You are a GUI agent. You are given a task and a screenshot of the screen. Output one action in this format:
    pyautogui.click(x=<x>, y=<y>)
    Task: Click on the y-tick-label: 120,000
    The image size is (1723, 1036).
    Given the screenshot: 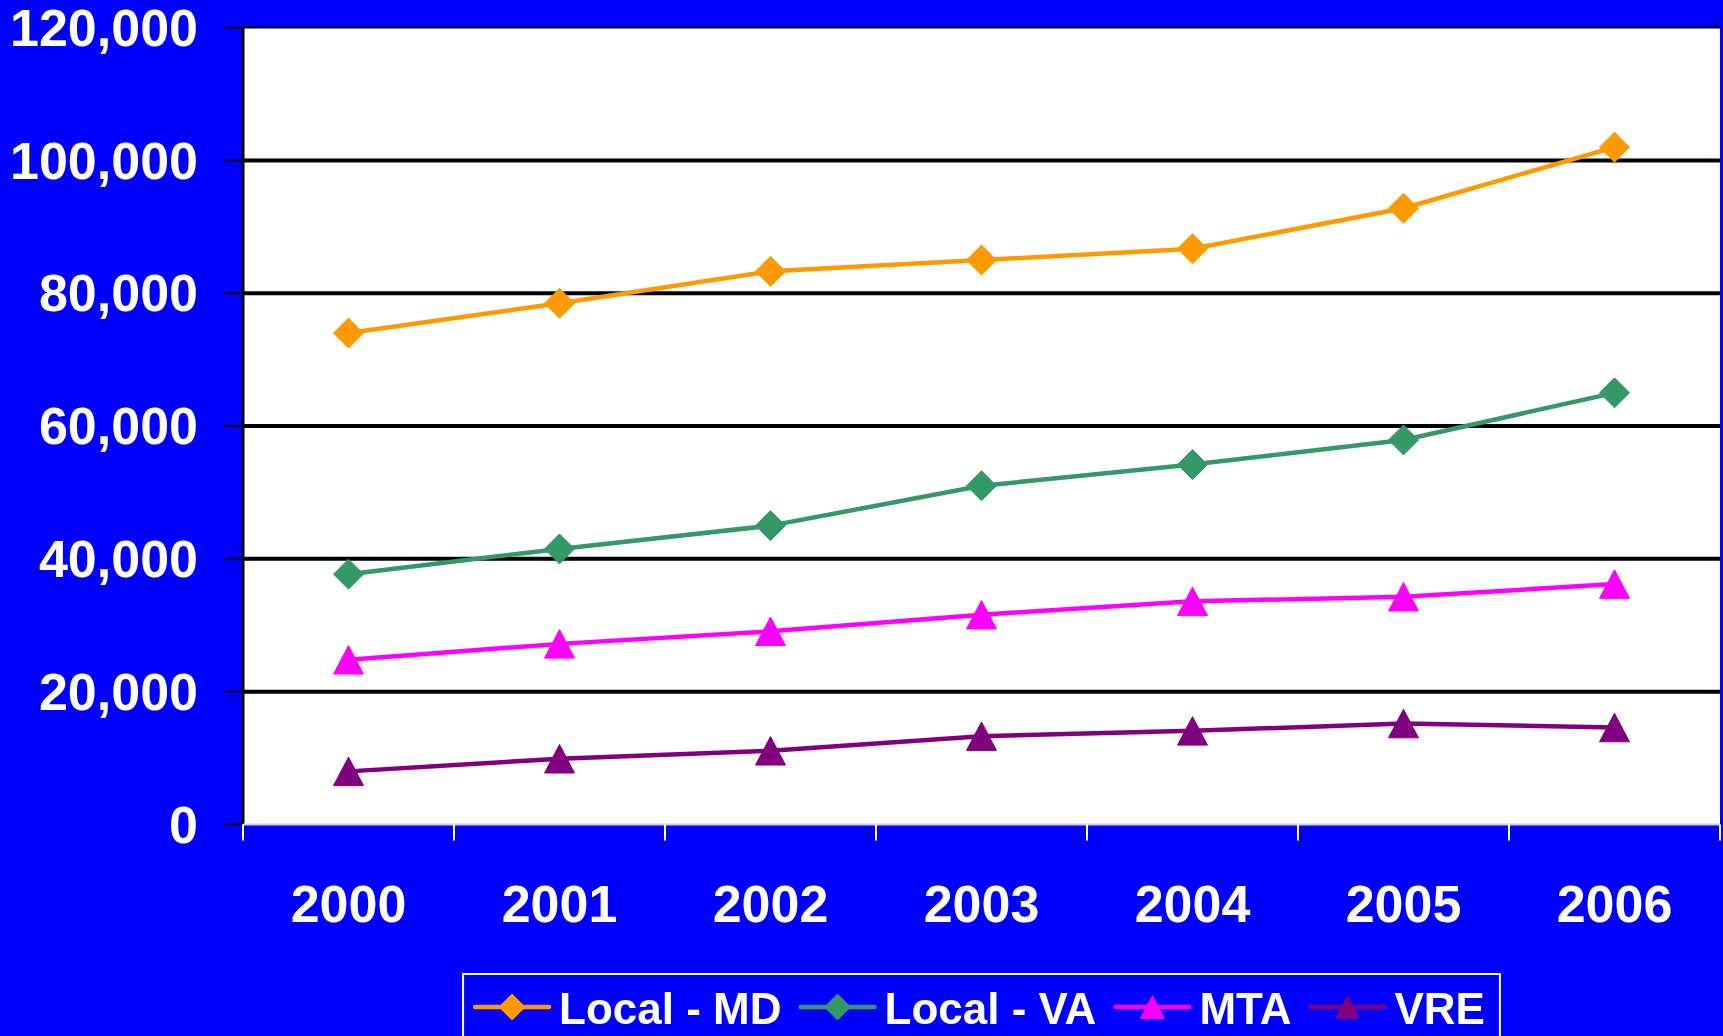 What is the action you would take?
    pyautogui.click(x=104, y=28)
    